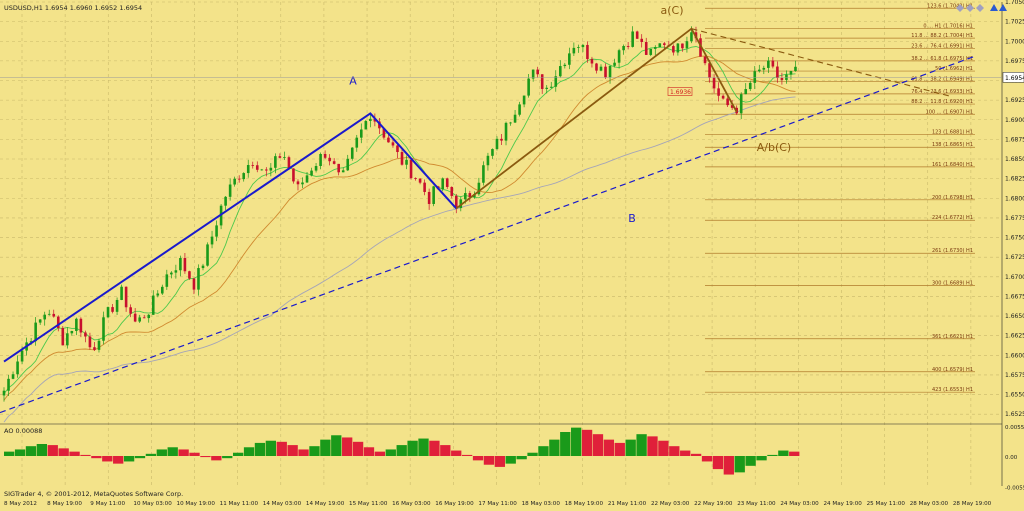 Image resolution: width=1024 pixels, height=511 pixels. I want to click on trend-resistance-line, so click(821, 62).